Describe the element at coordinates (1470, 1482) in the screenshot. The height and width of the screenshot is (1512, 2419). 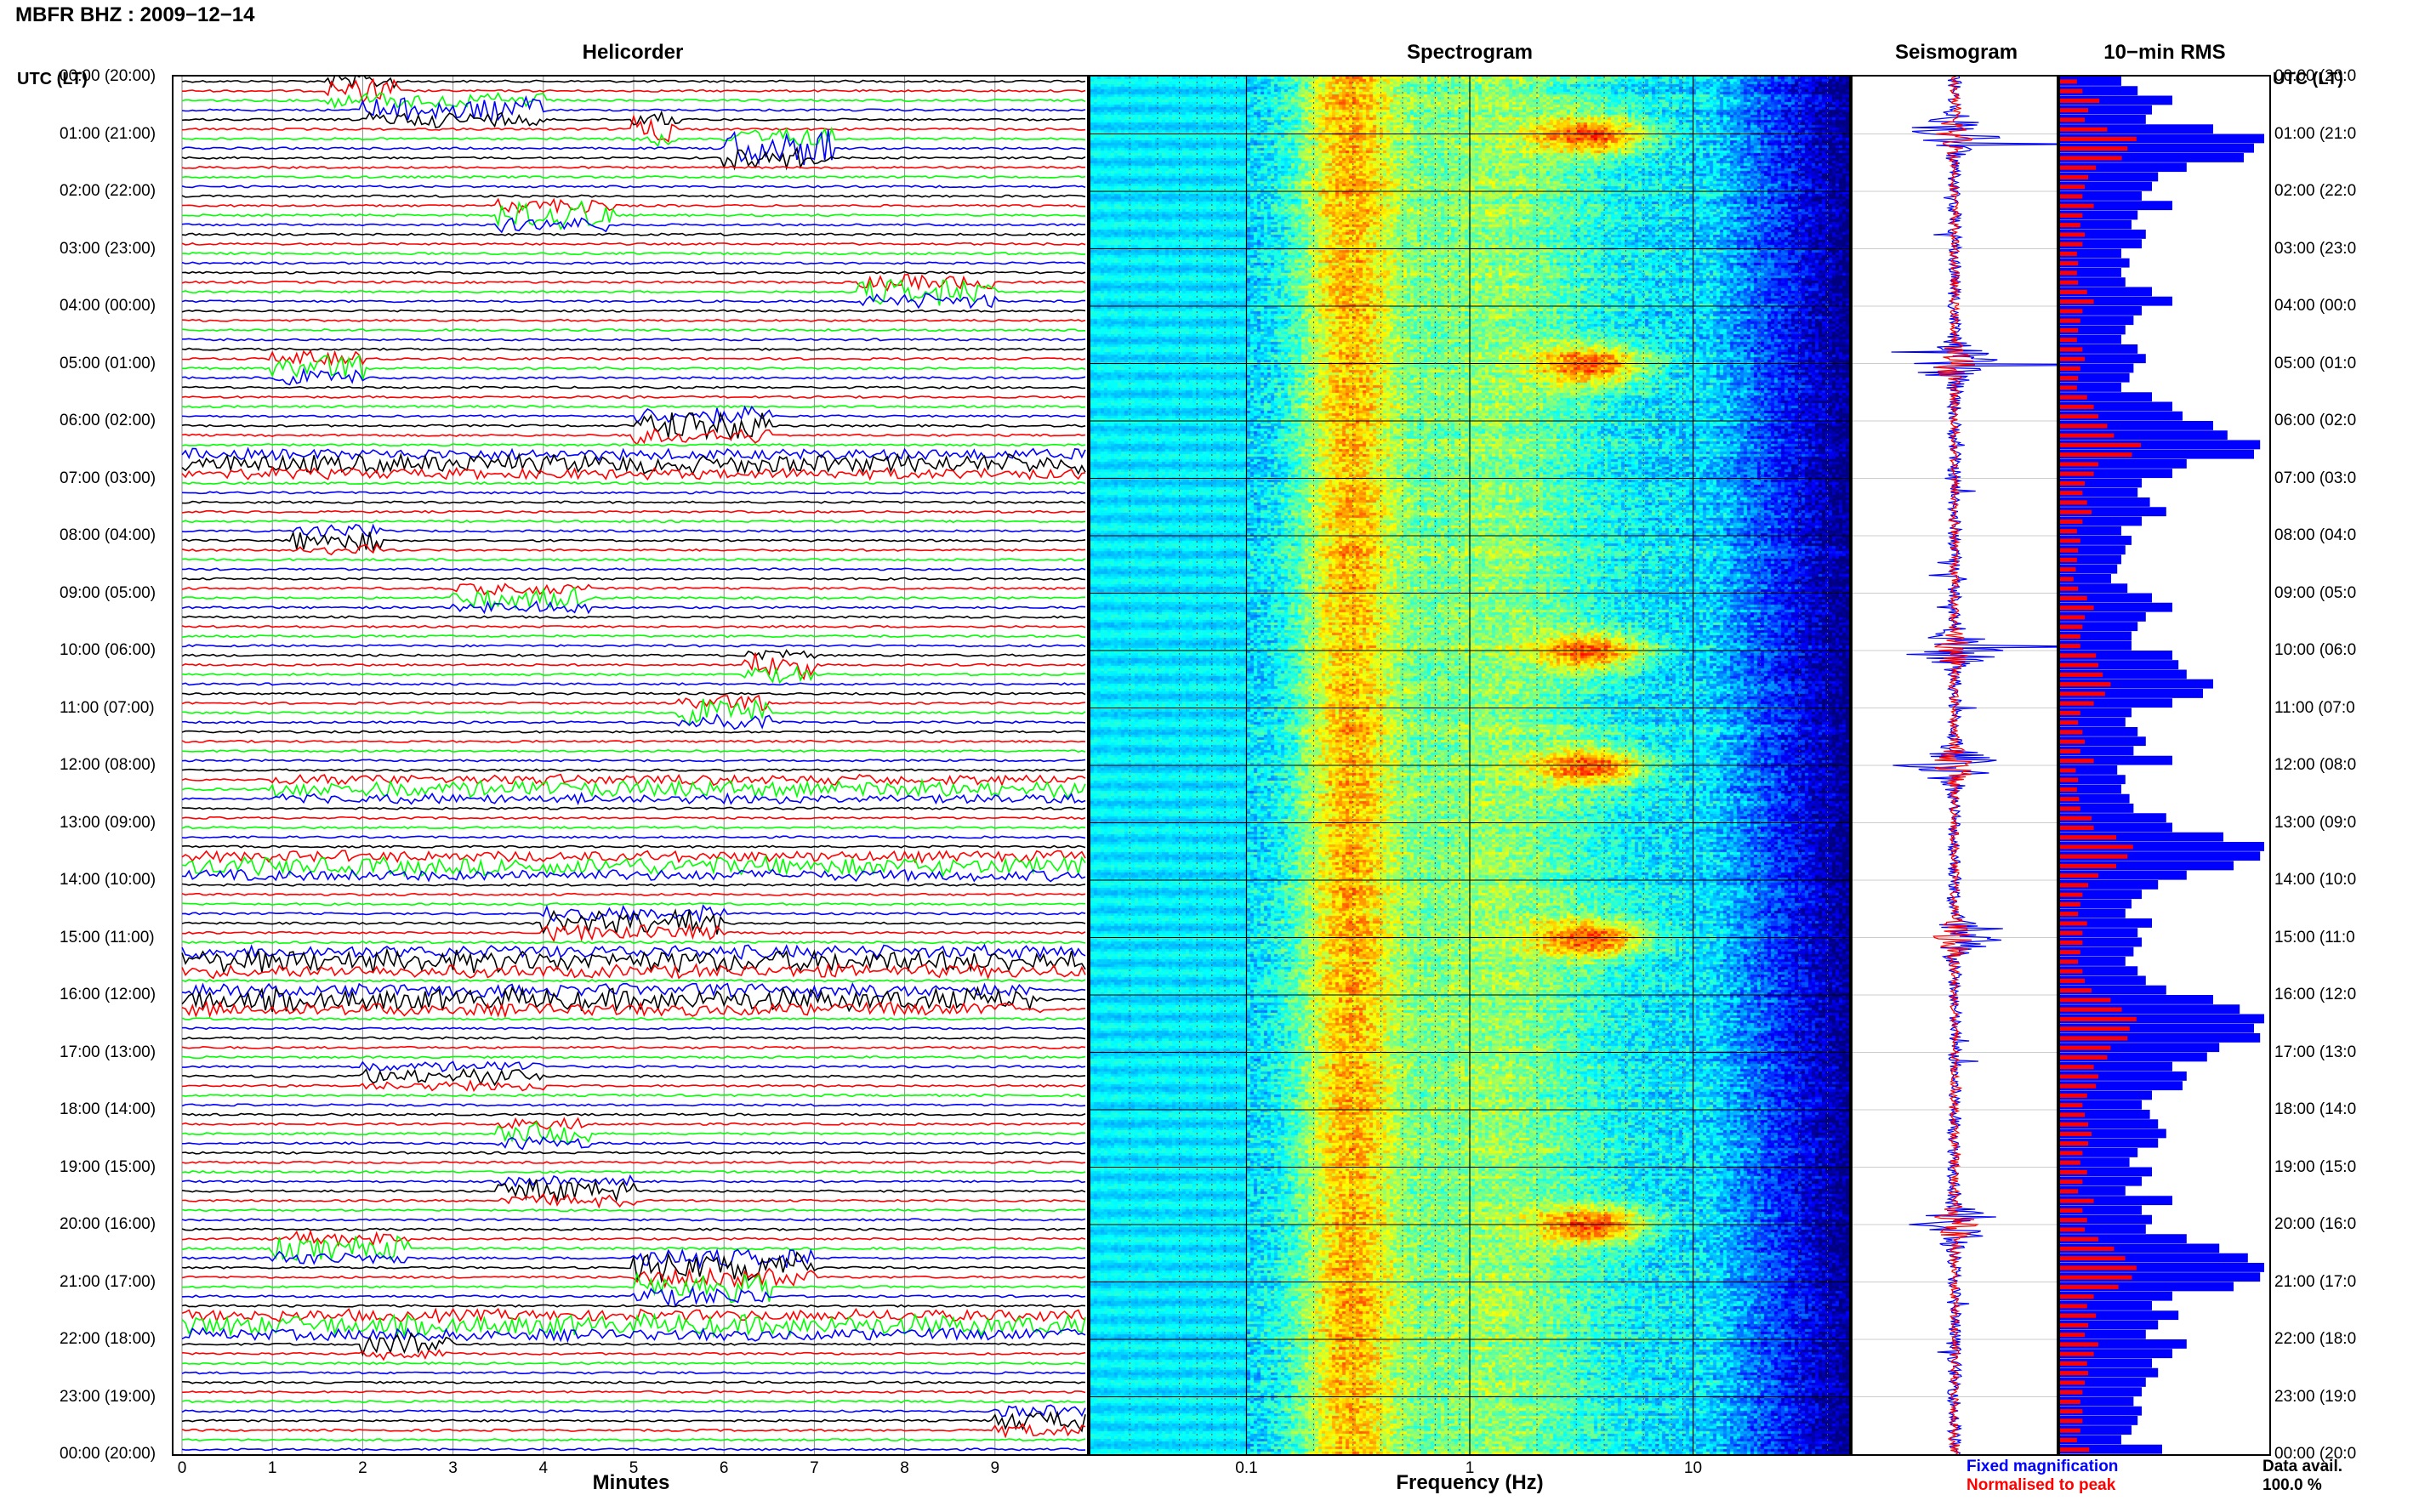
I see `spectrogram-xlabel: Frequency (Hz)` at that location.